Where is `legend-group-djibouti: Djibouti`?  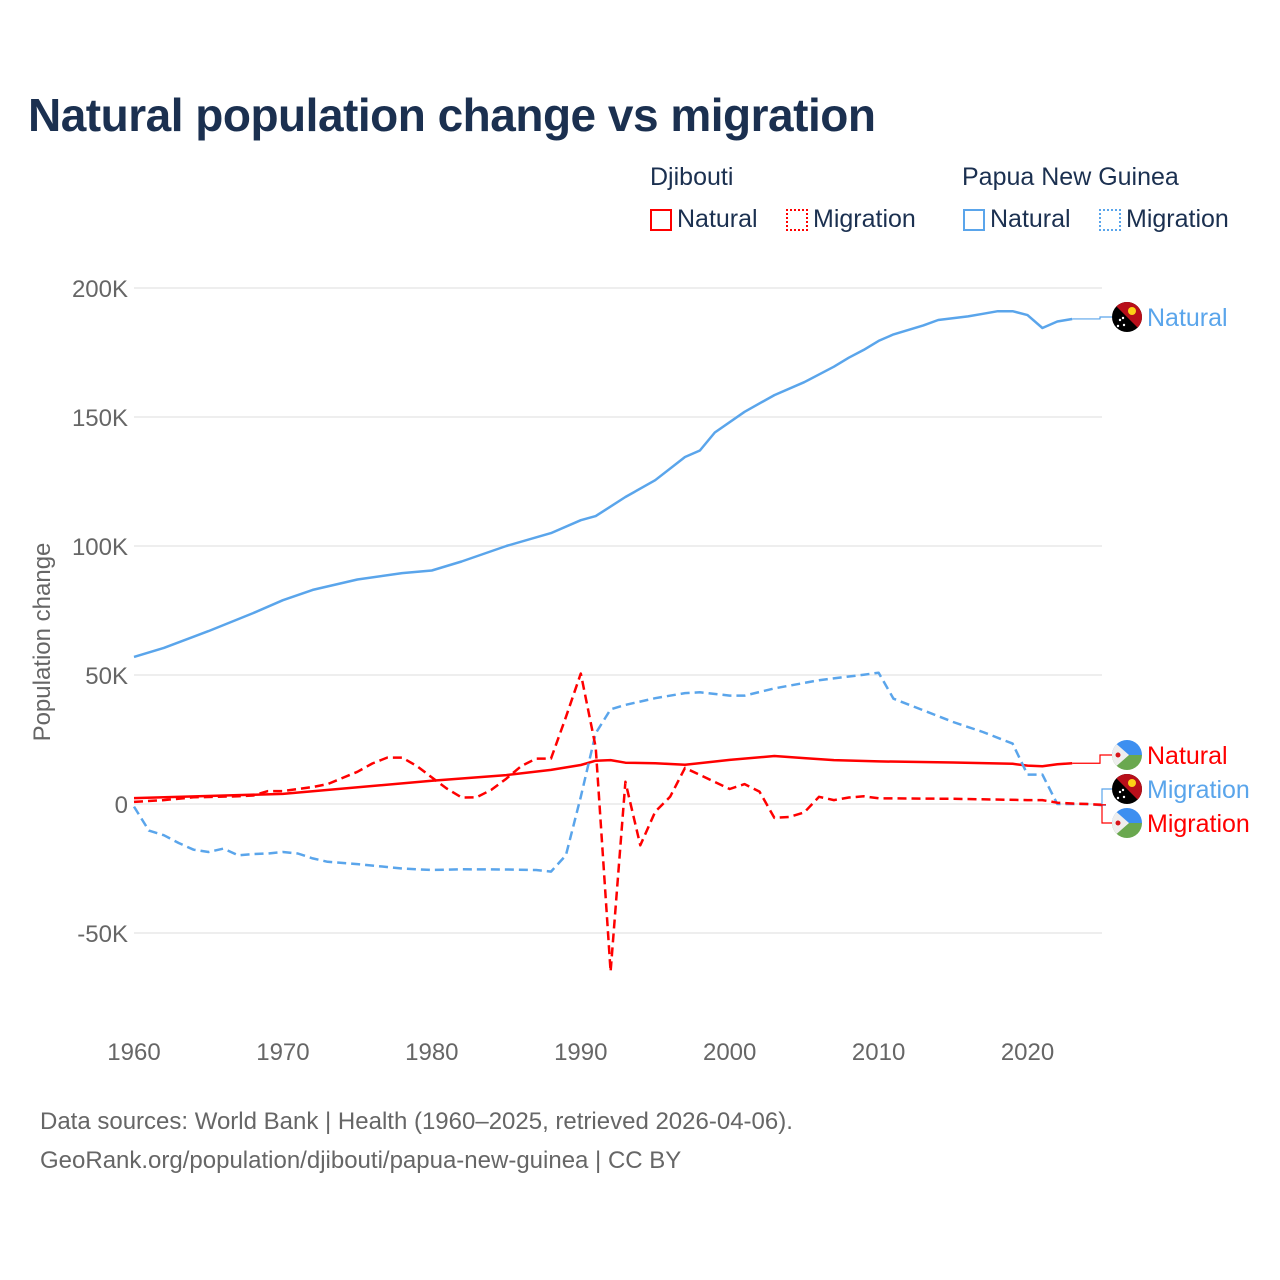 legend-group-djibouti: Djibouti is located at coordinates (692, 177).